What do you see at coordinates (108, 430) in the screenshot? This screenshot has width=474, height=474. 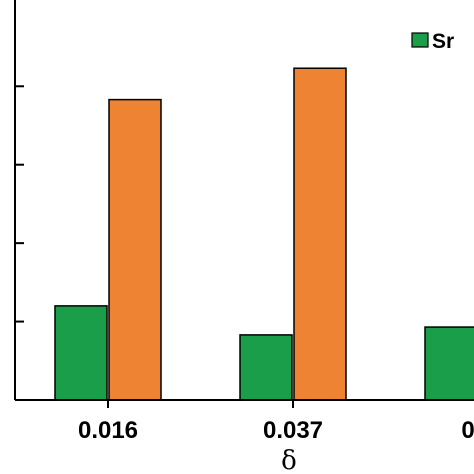 I see `x-tick-label-0.016: 0.016` at bounding box center [108, 430].